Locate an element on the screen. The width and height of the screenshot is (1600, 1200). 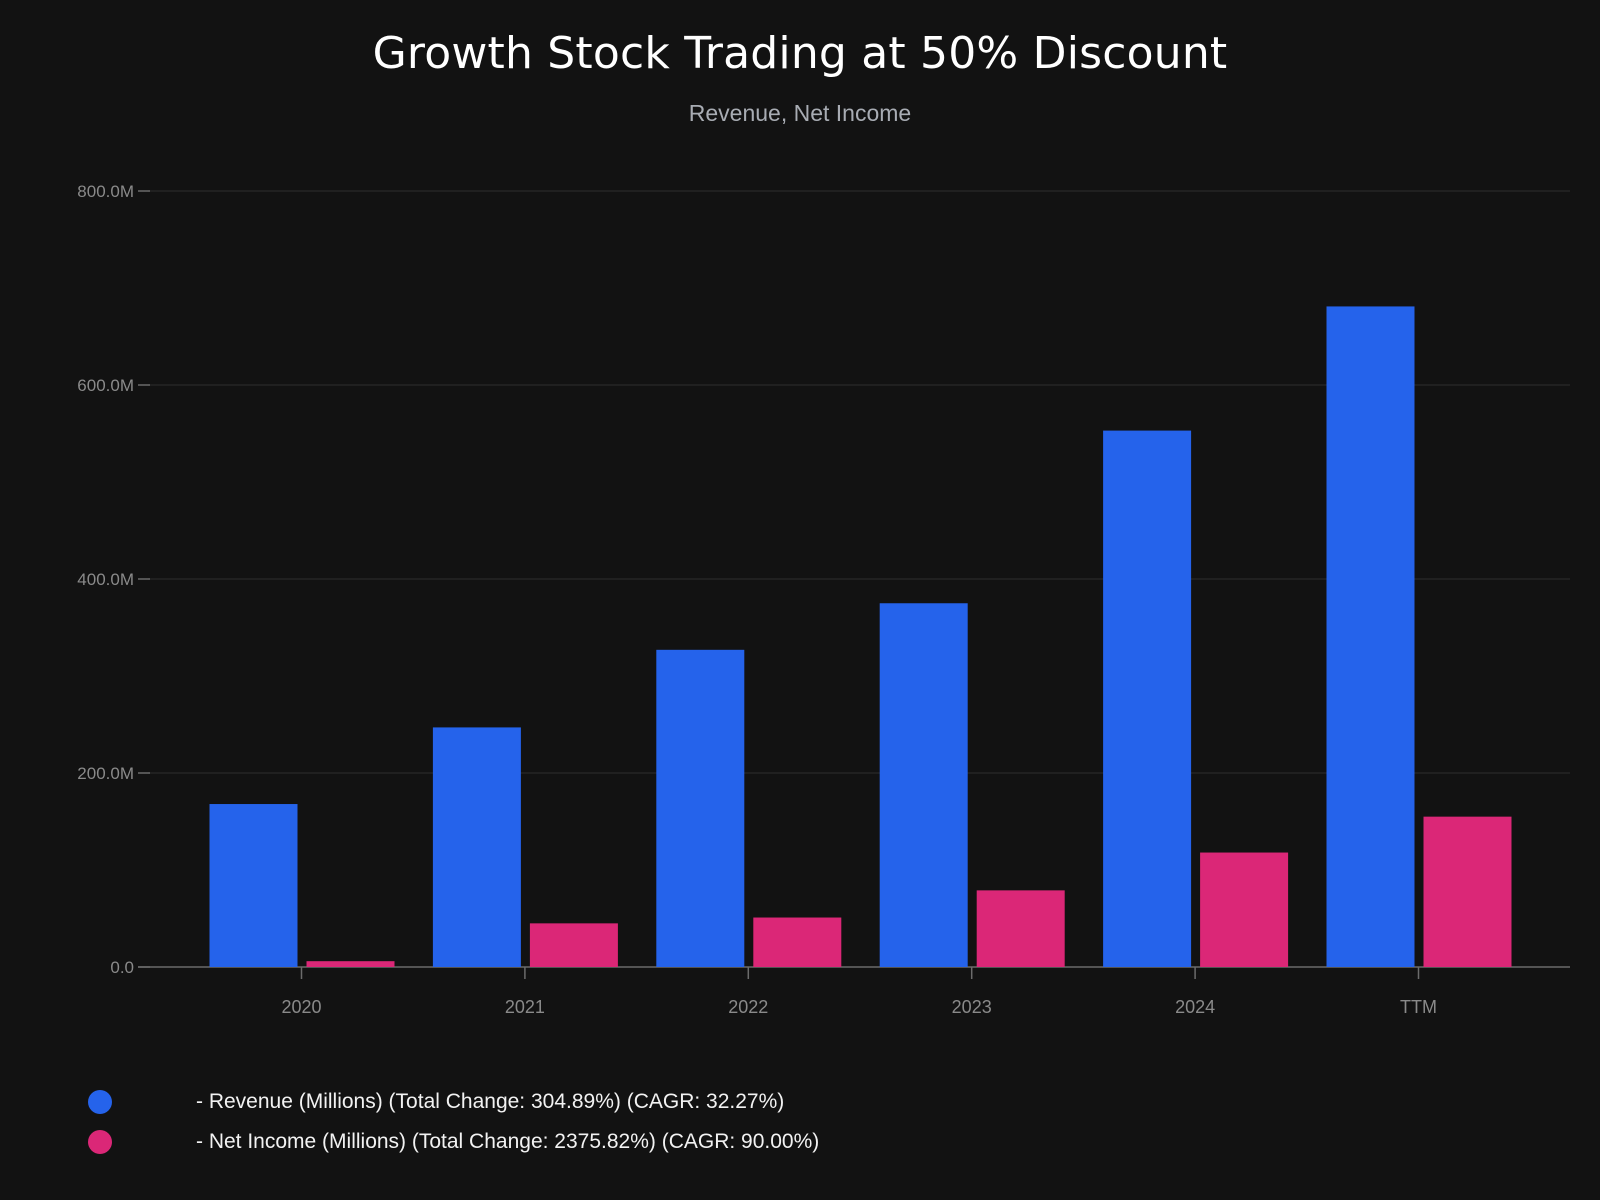
bar-net-income-ttm is located at coordinates (1467, 891).